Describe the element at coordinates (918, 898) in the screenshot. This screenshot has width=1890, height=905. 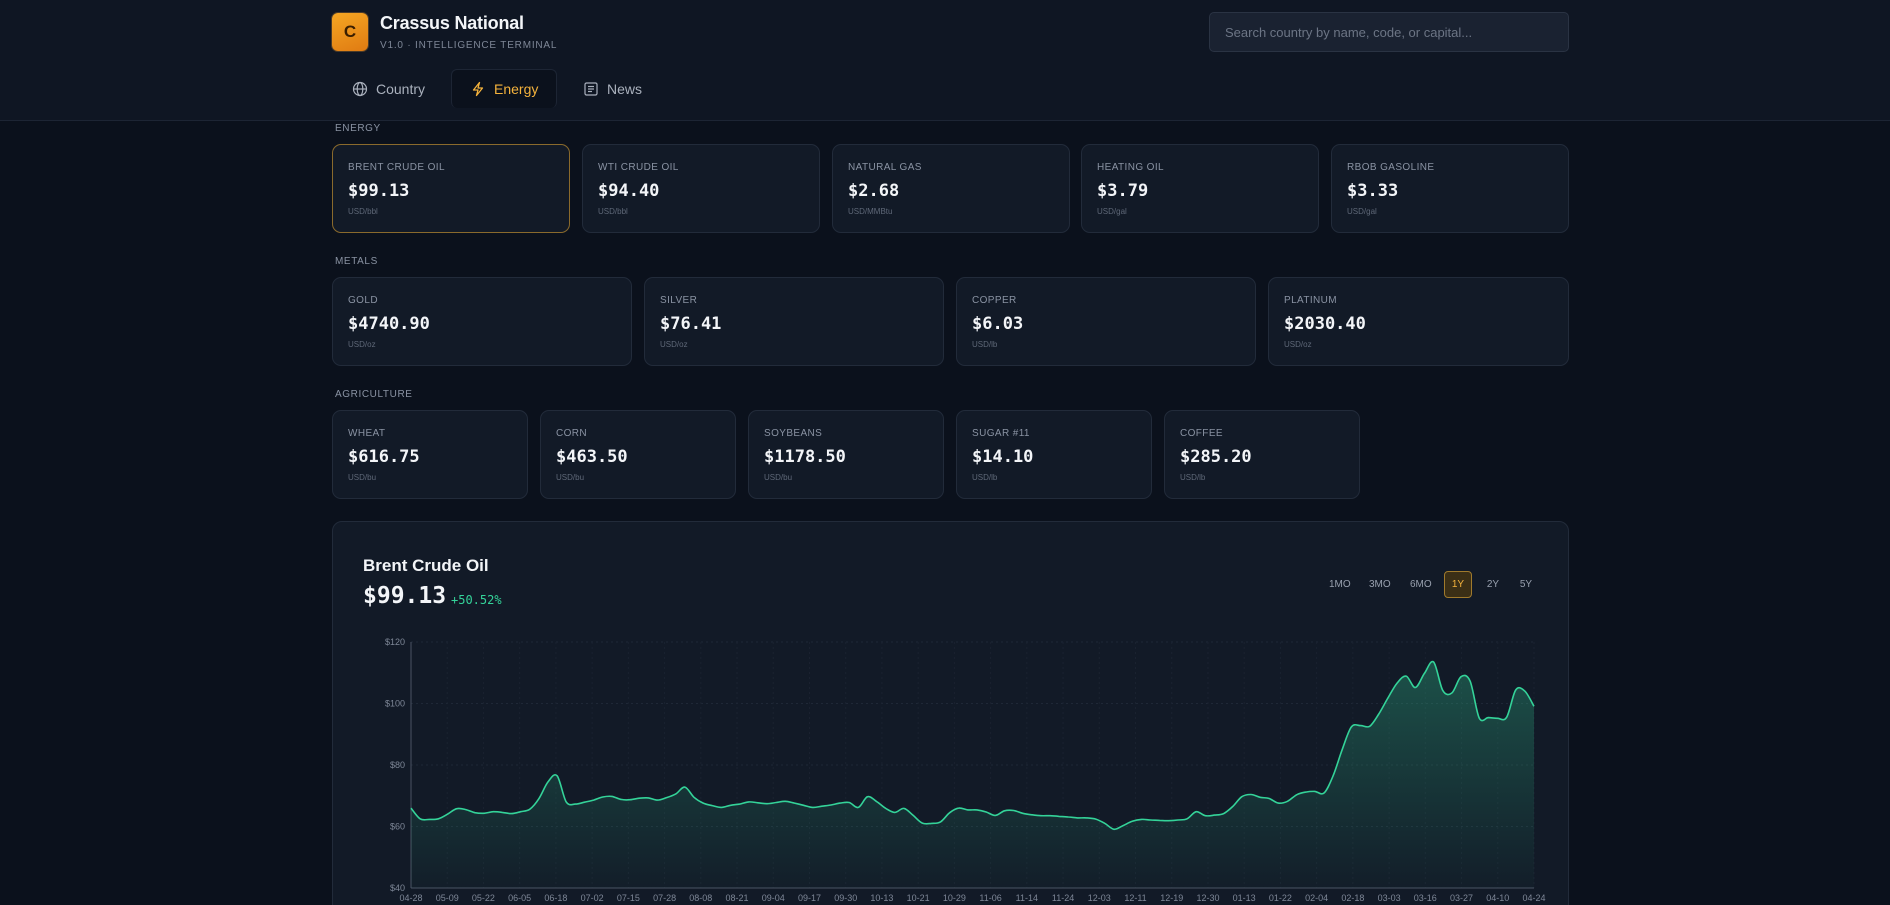
I see `x-tick-label: 10-21` at that location.